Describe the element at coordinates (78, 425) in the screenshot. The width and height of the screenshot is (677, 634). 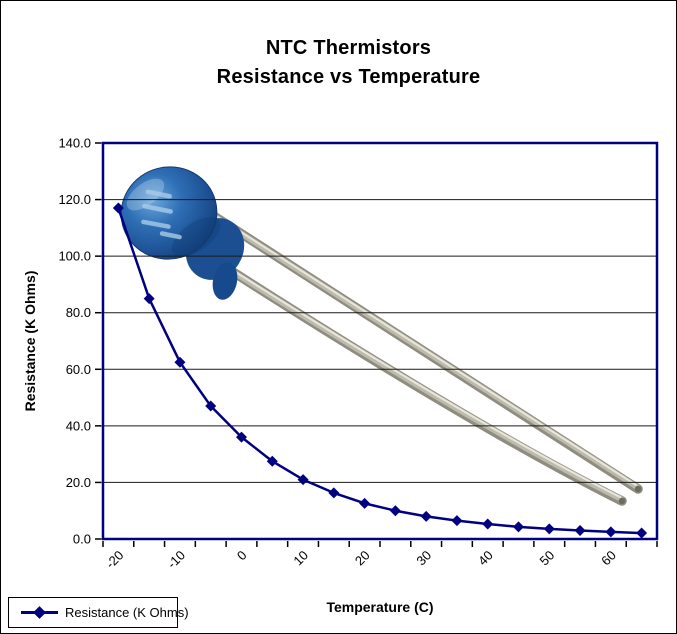
I see `y-axis-tick-label: 40.0` at that location.